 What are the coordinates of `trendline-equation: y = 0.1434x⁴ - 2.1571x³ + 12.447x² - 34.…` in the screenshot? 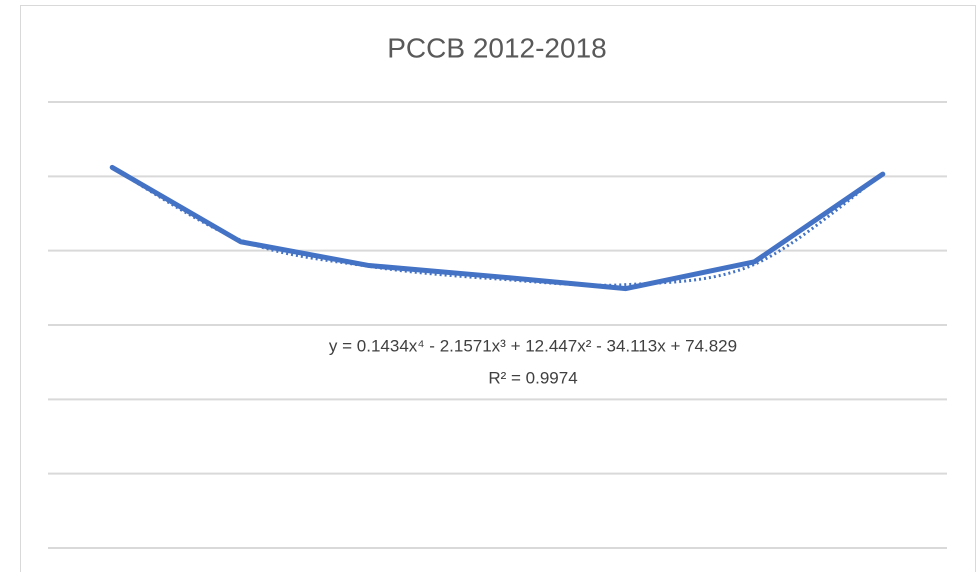 It's located at (533, 345).